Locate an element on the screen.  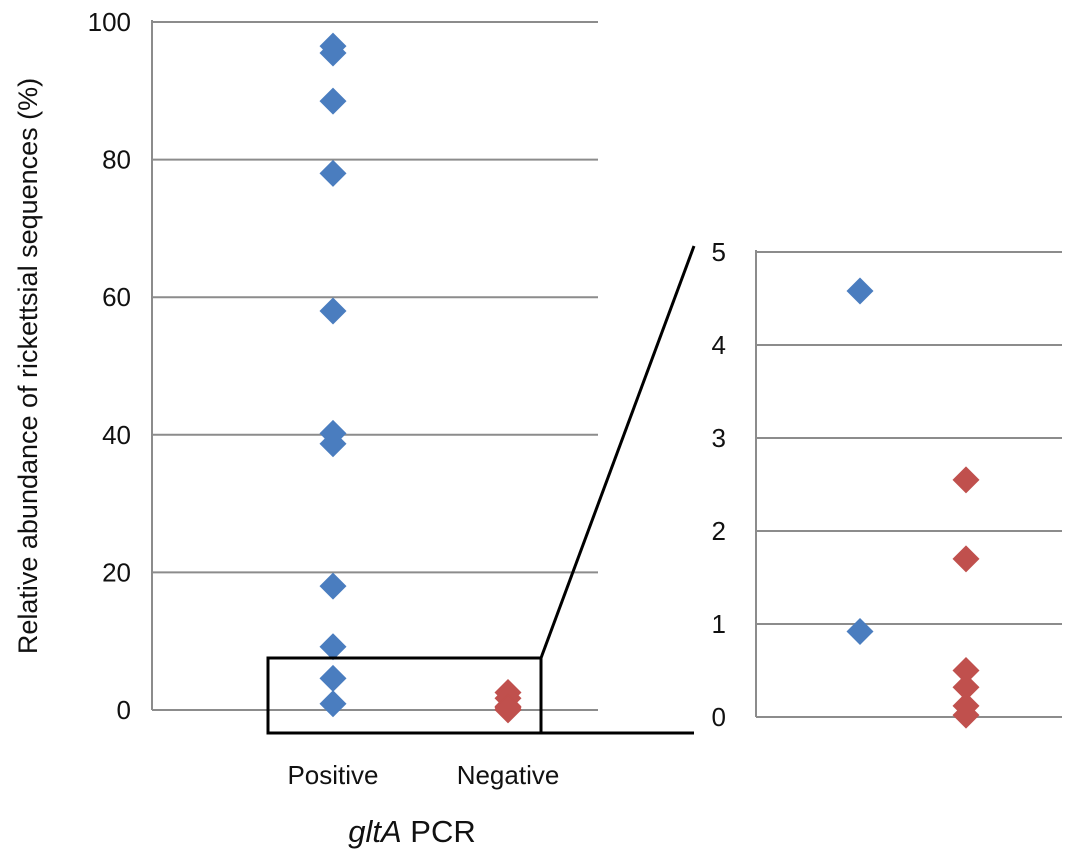
zoom-region-box is located at coordinates (404, 695).